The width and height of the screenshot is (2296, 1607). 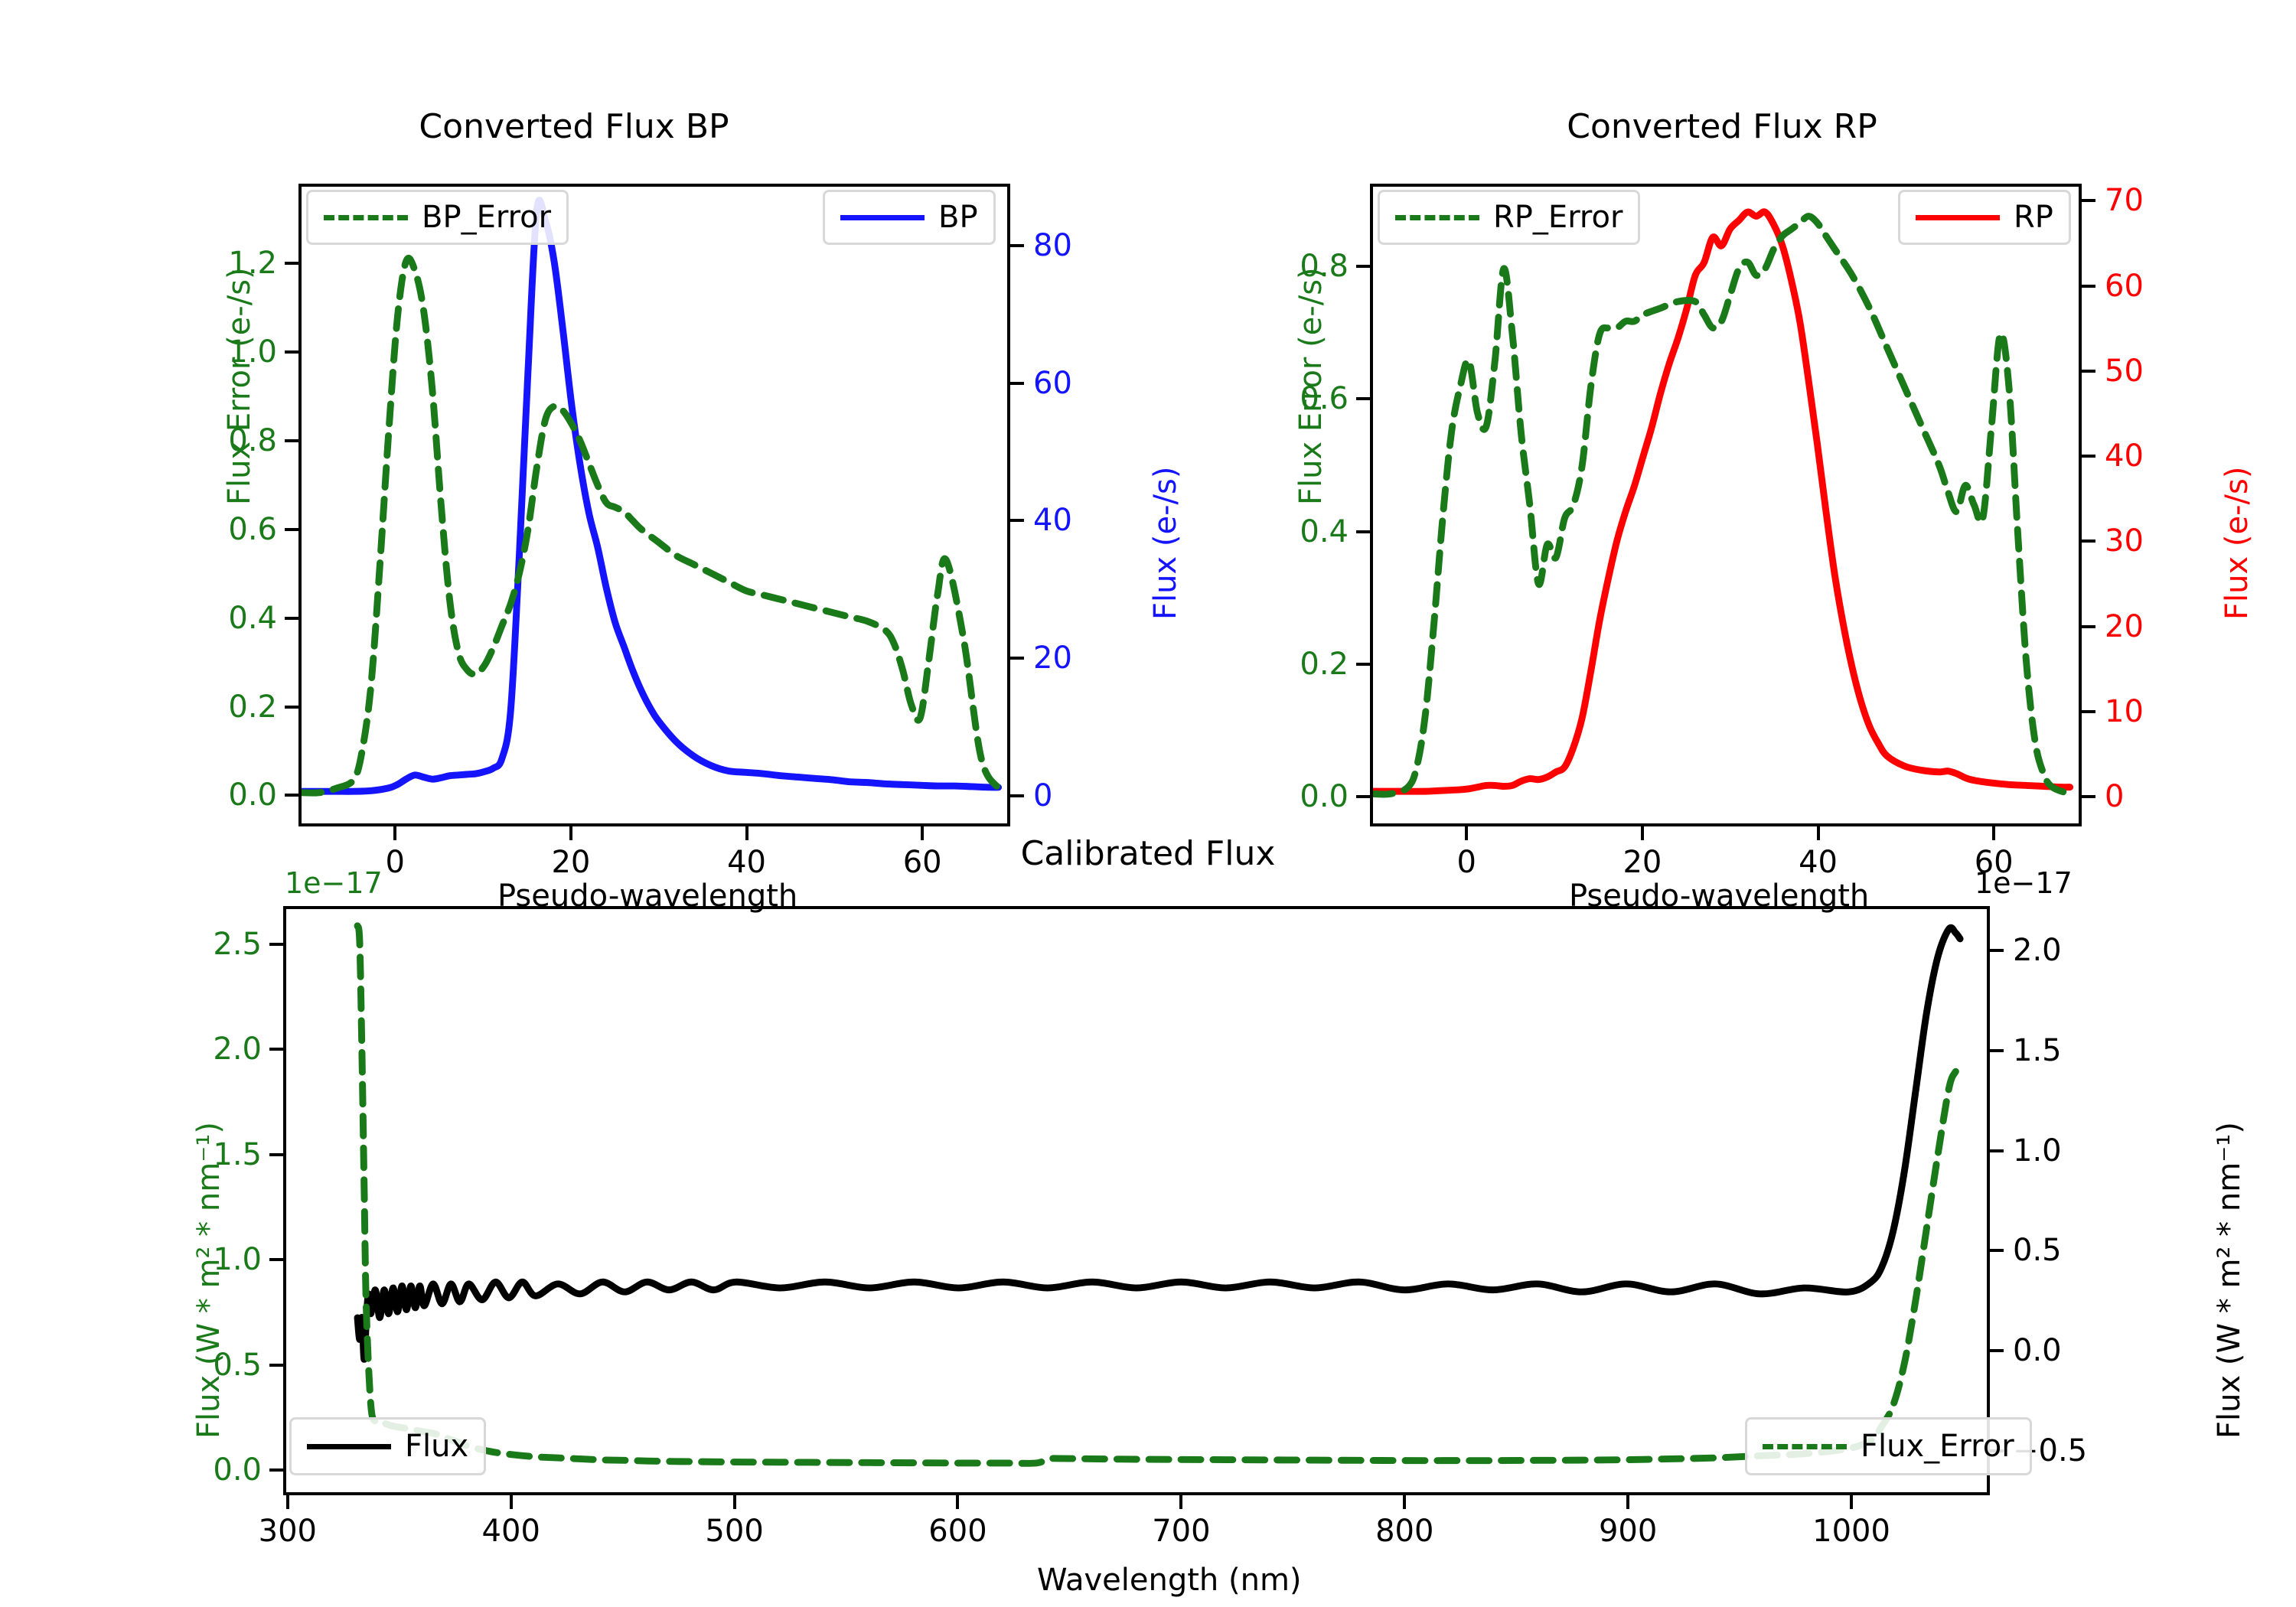 I want to click on rp-legend-flux: RP, so click(x=1984, y=217).